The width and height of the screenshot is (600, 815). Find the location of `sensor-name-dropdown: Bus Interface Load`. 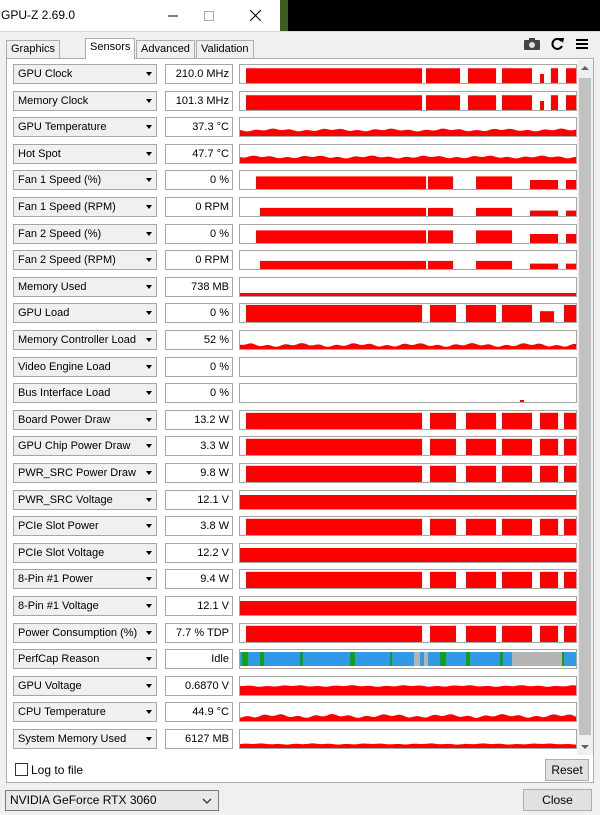

sensor-name-dropdown: Bus Interface Load is located at coordinates (85, 393).